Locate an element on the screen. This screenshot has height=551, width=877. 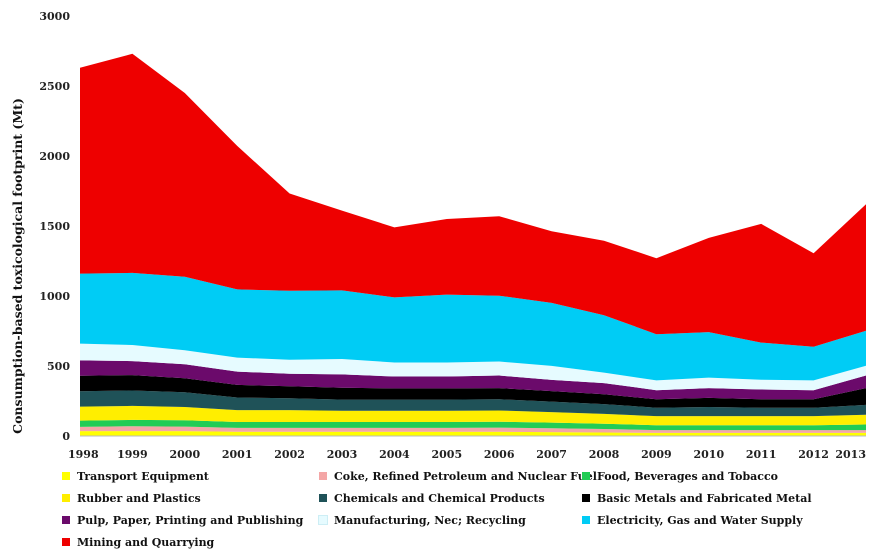
y-tick-label: 0 is located at coordinates (66, 436).